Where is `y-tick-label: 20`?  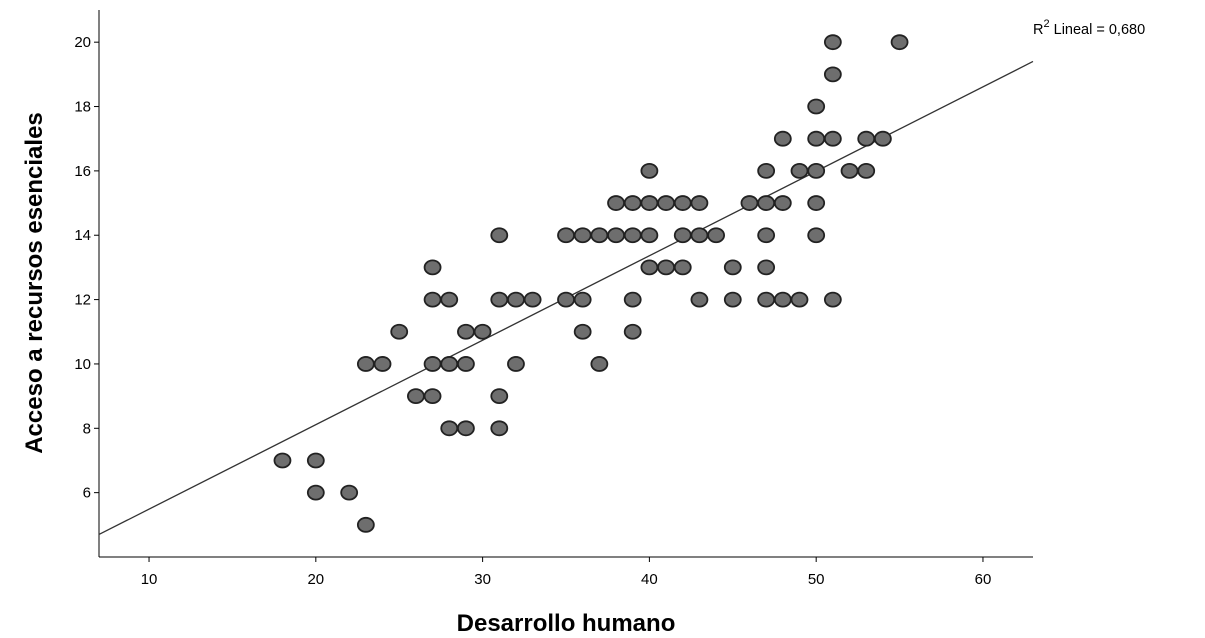 y-tick-label: 20 is located at coordinates (82, 42).